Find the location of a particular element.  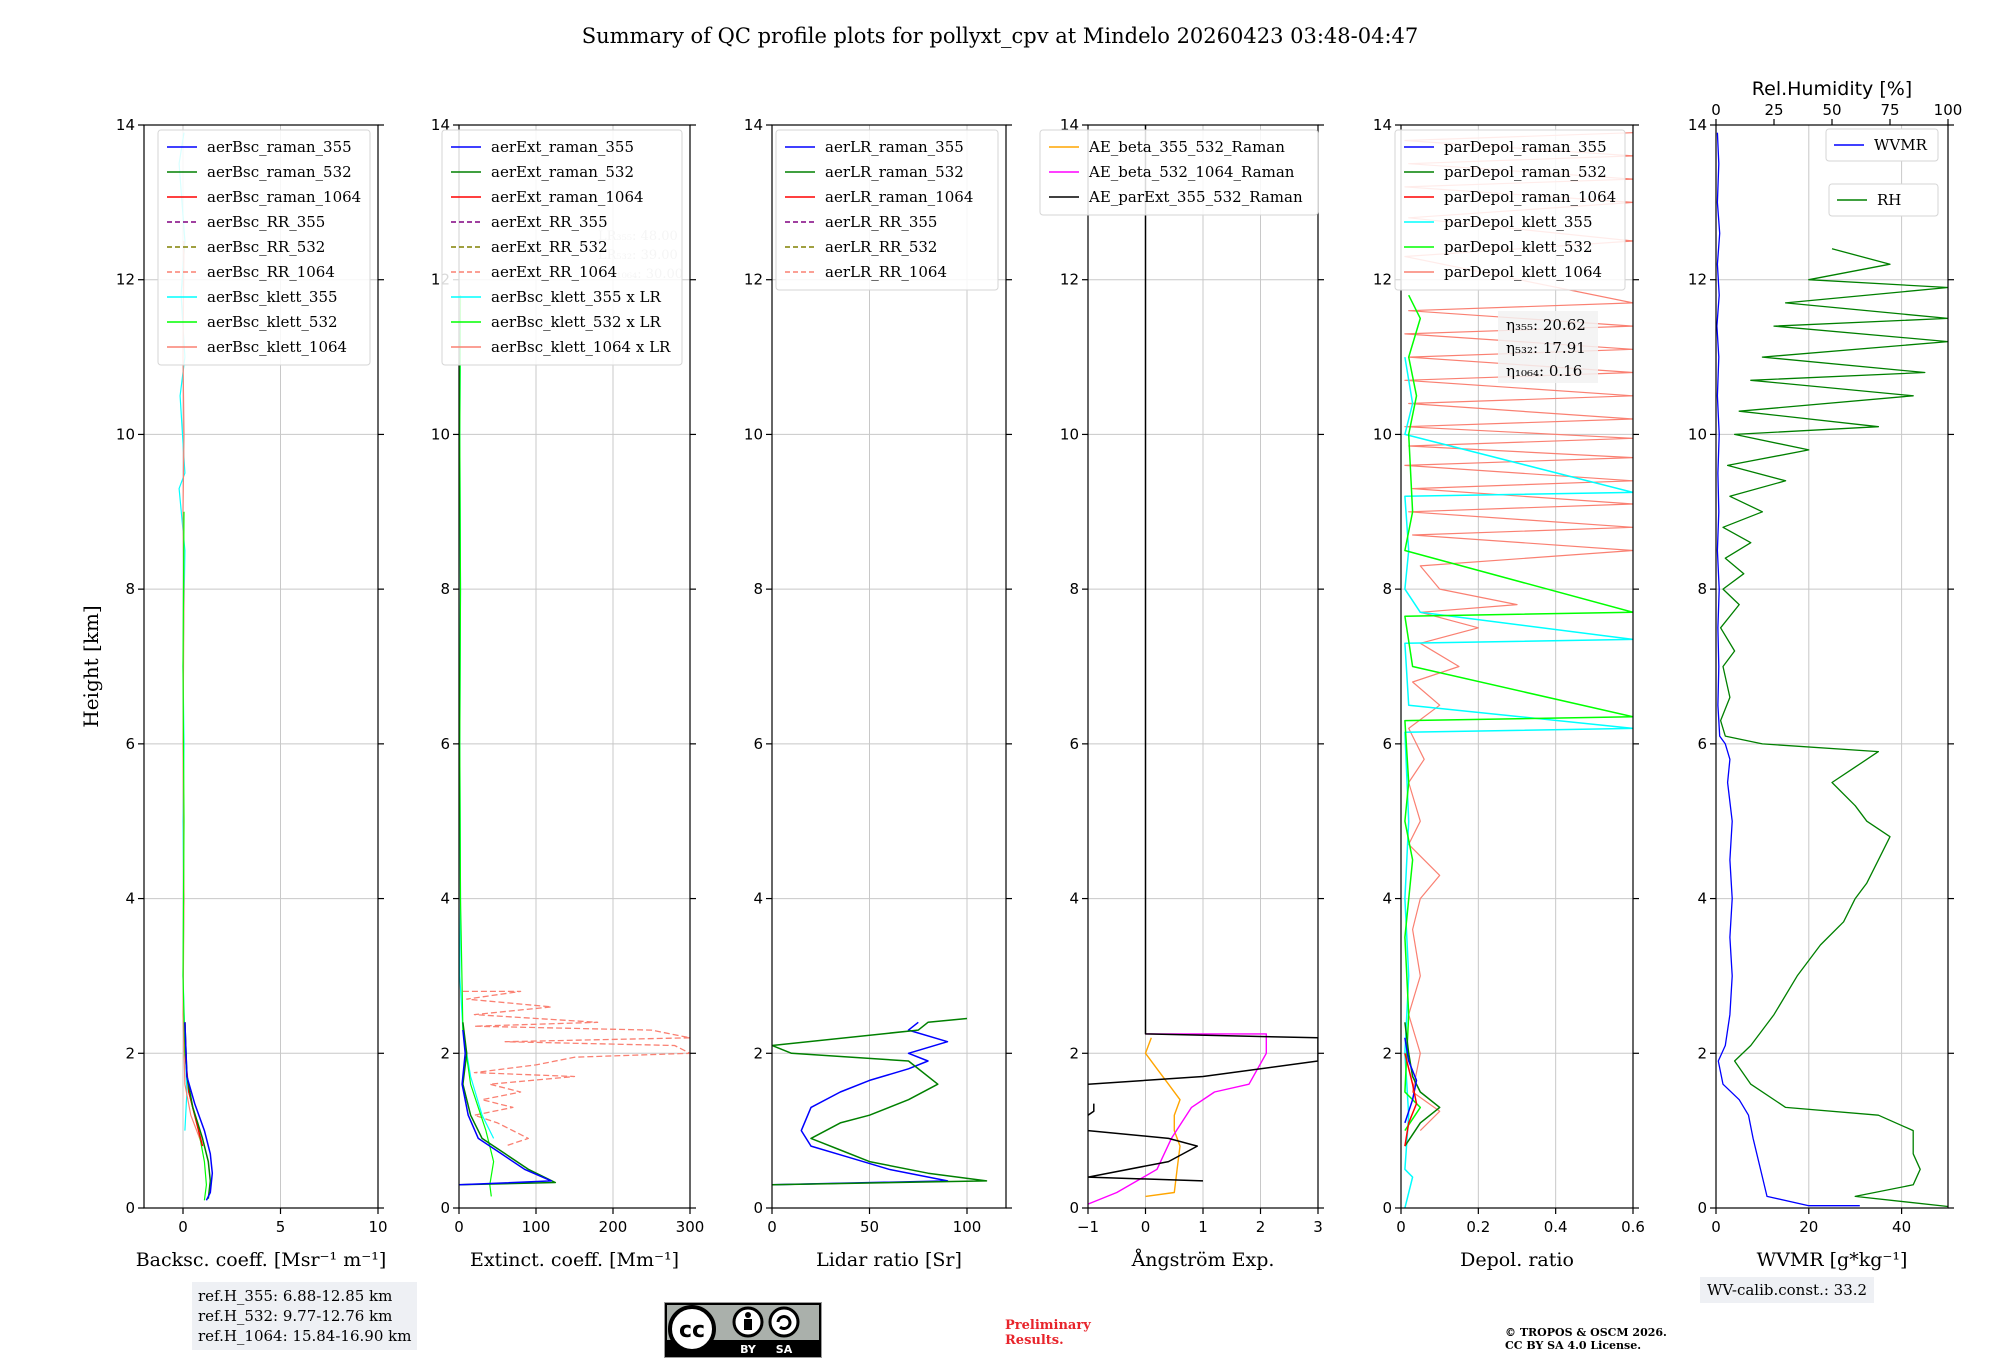

x-tick-label: 0.4 is located at coordinates (1556, 1227).